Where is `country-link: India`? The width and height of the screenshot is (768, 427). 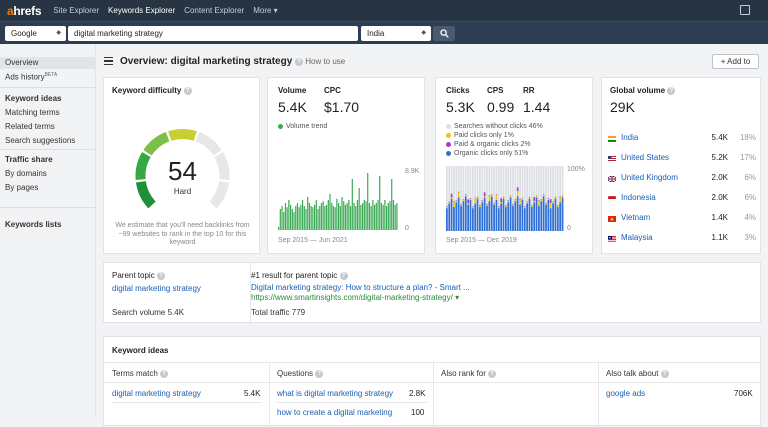 country-link: India is located at coordinates (630, 137).